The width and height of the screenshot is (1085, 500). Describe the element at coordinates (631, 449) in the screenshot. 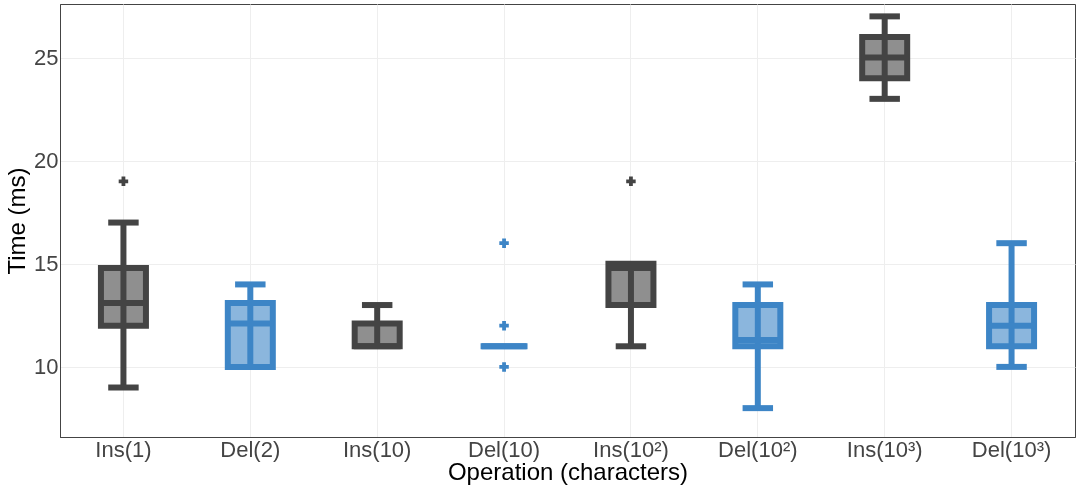

I see `x-tick-label: Ins(10²)` at that location.